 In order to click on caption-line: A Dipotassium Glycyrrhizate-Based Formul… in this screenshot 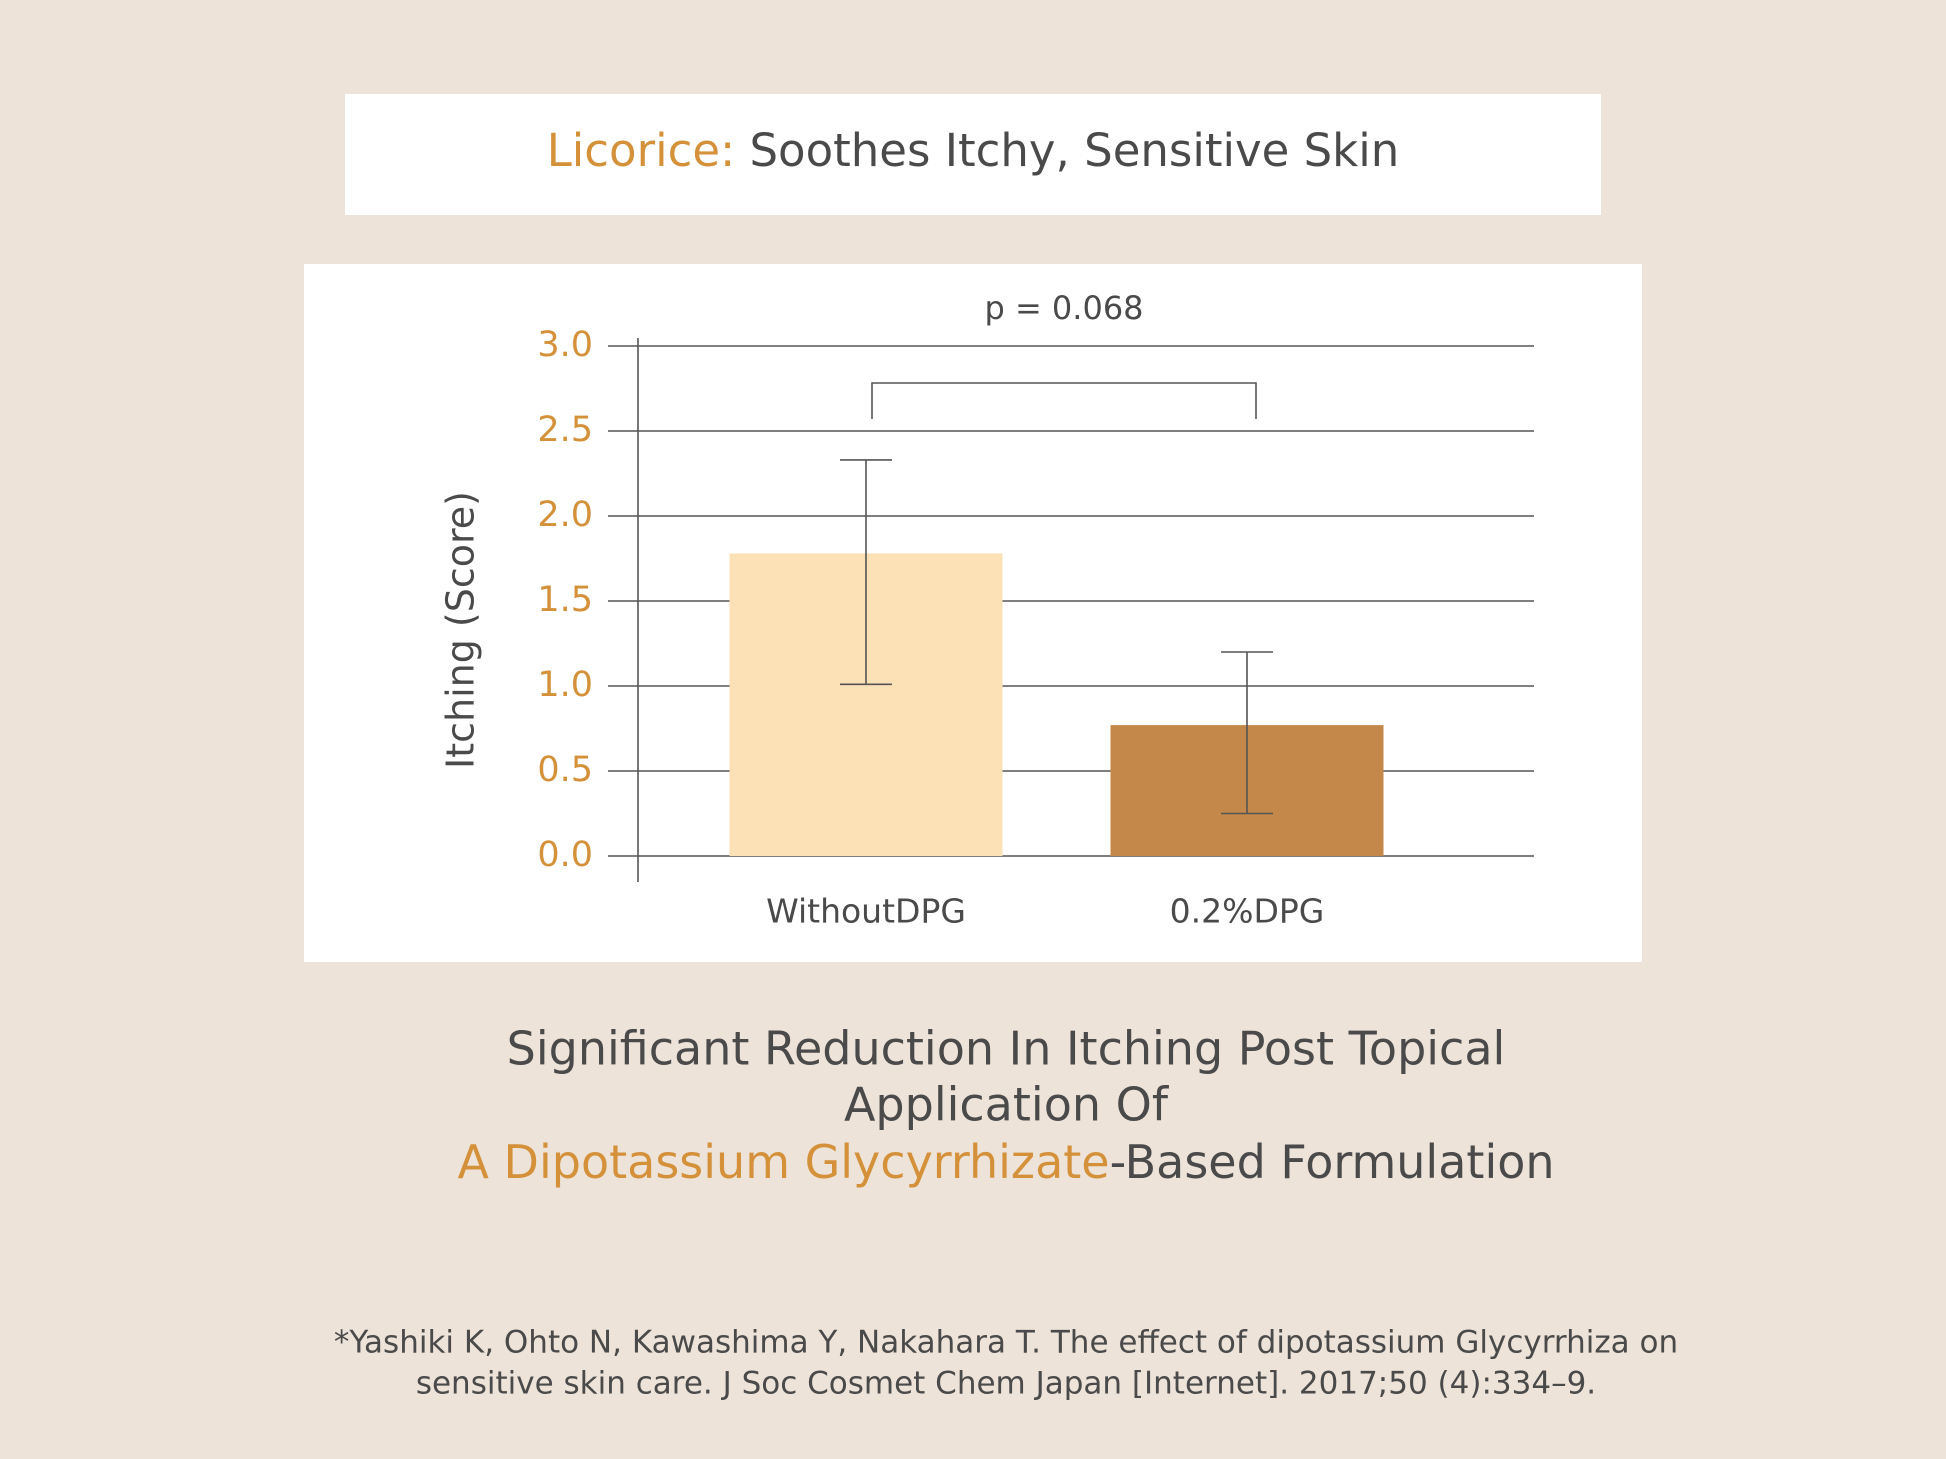, I will do `click(1005, 1162)`.